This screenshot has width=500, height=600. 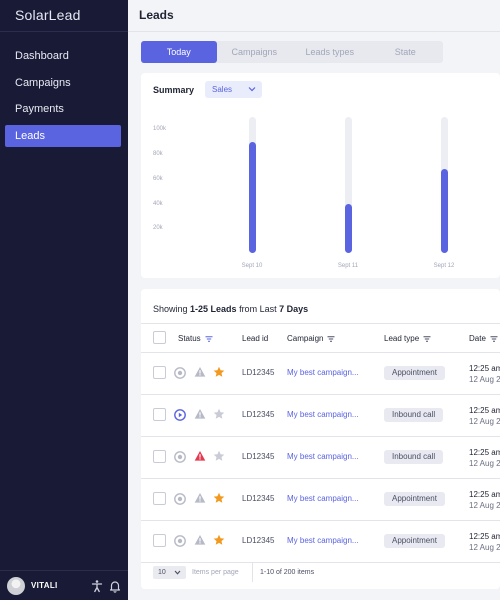 What do you see at coordinates (330, 52) in the screenshot?
I see `tab-leads-types: Leads types` at bounding box center [330, 52].